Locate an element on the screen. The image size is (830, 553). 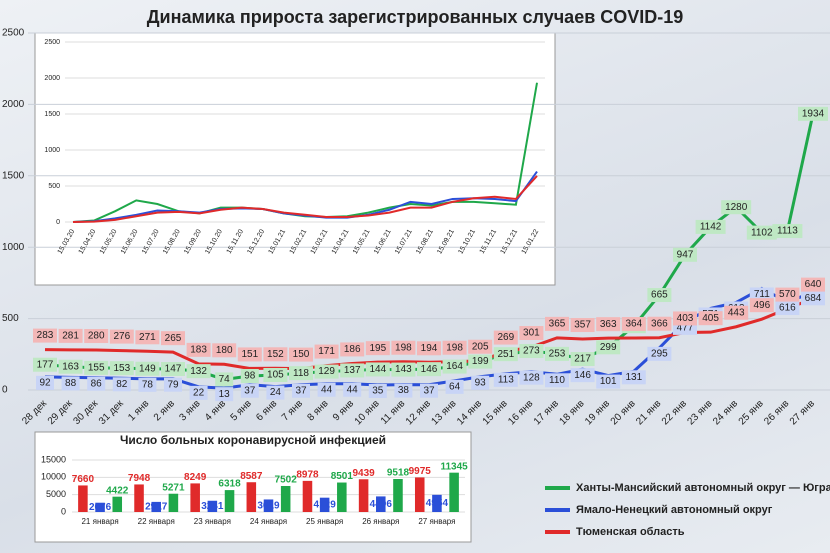
legend-label: Ханты-Мансийский автономный округ — Югра is located at coordinates (703, 488).